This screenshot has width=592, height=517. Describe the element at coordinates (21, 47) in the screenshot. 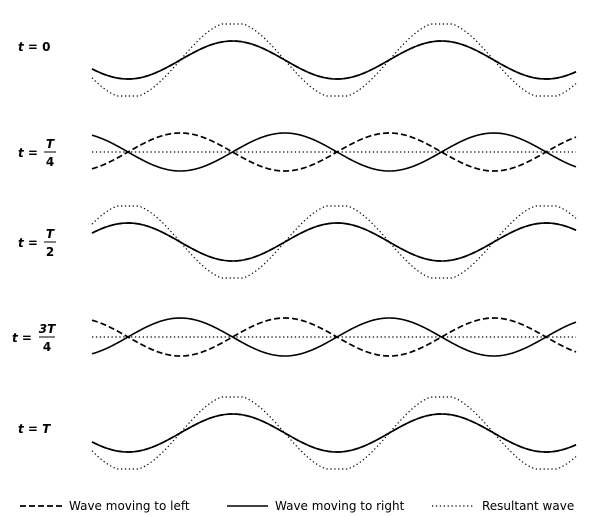

I see `label-t: t` at that location.